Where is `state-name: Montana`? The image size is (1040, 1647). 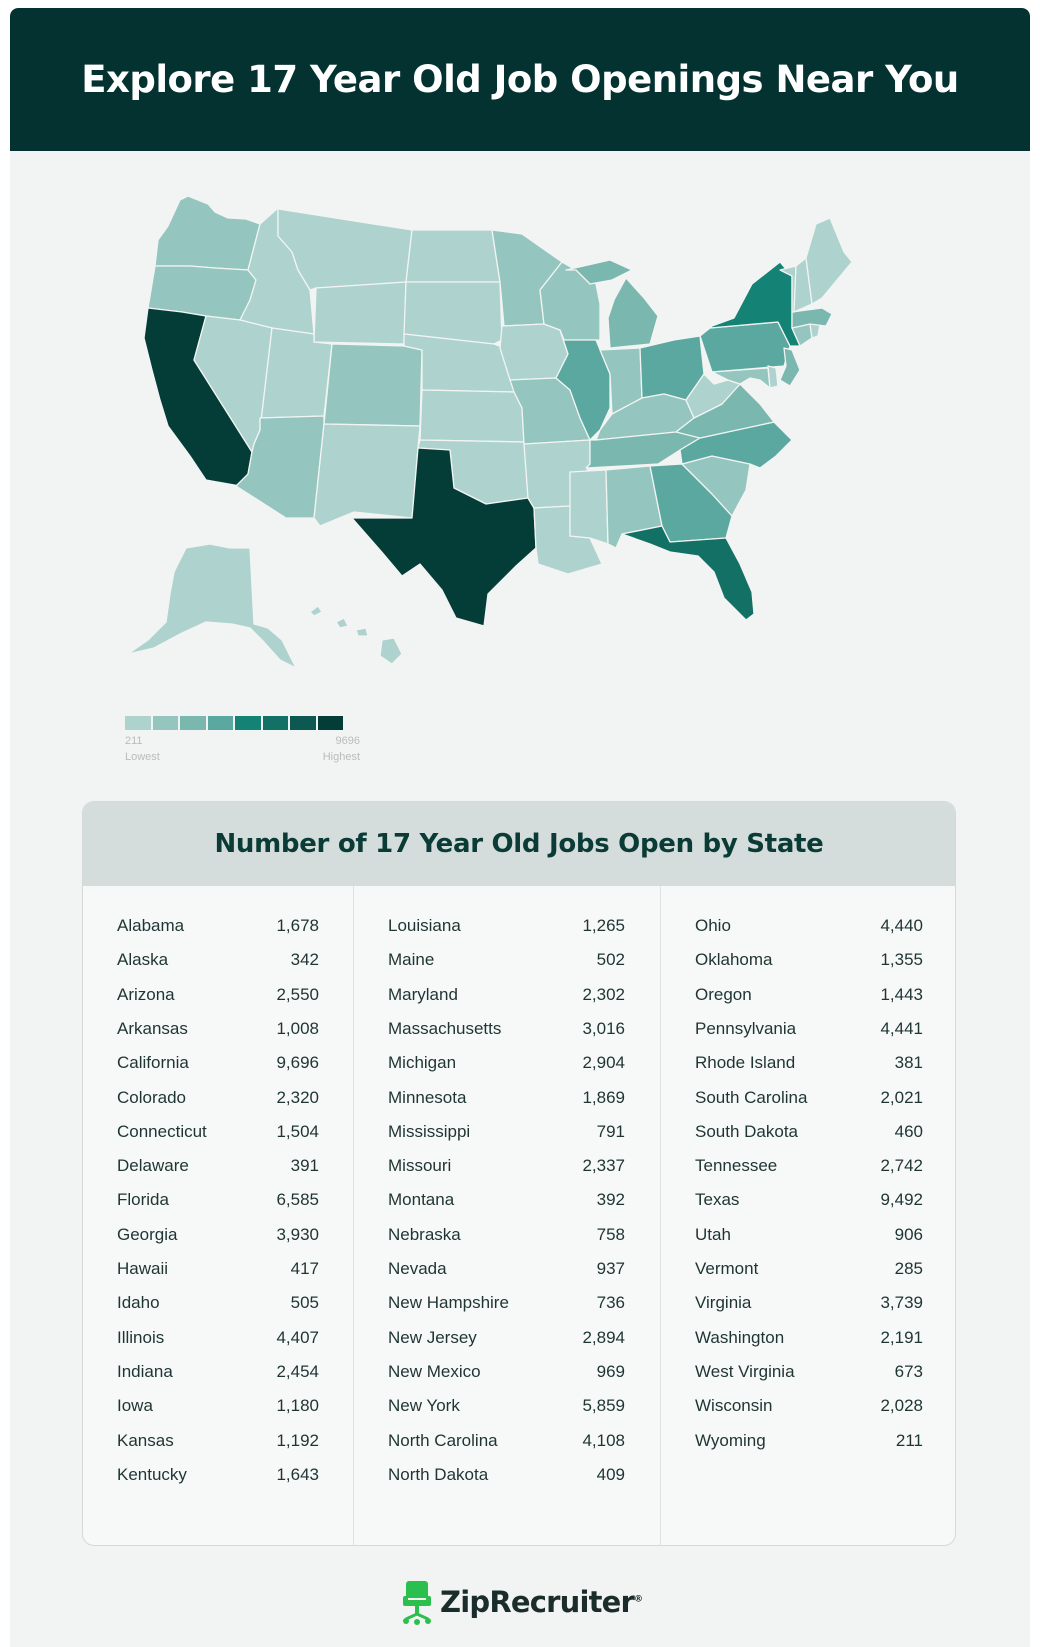
state-name: Montana is located at coordinates (421, 1200).